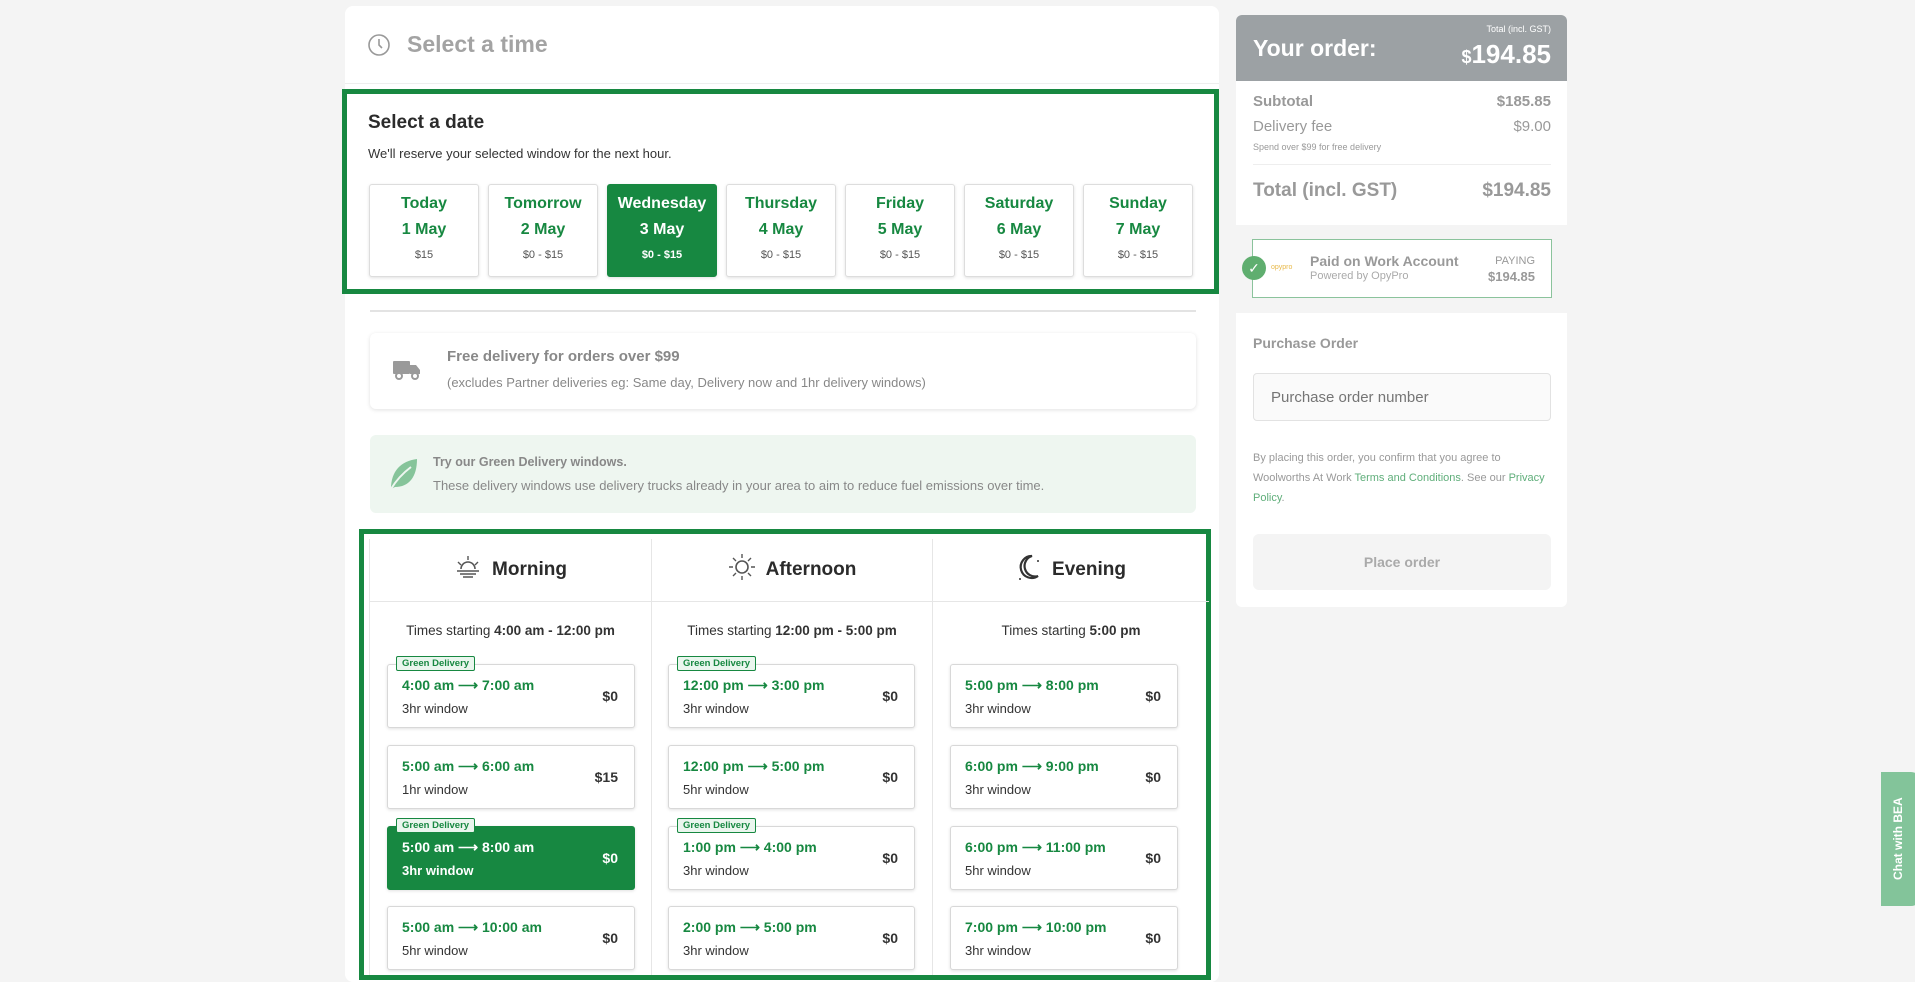 Image resolution: width=1915 pixels, height=982 pixels. Describe the element at coordinates (1317, 147) in the screenshot. I see `fee-note-text: Spend over $99 for free delivery` at that location.